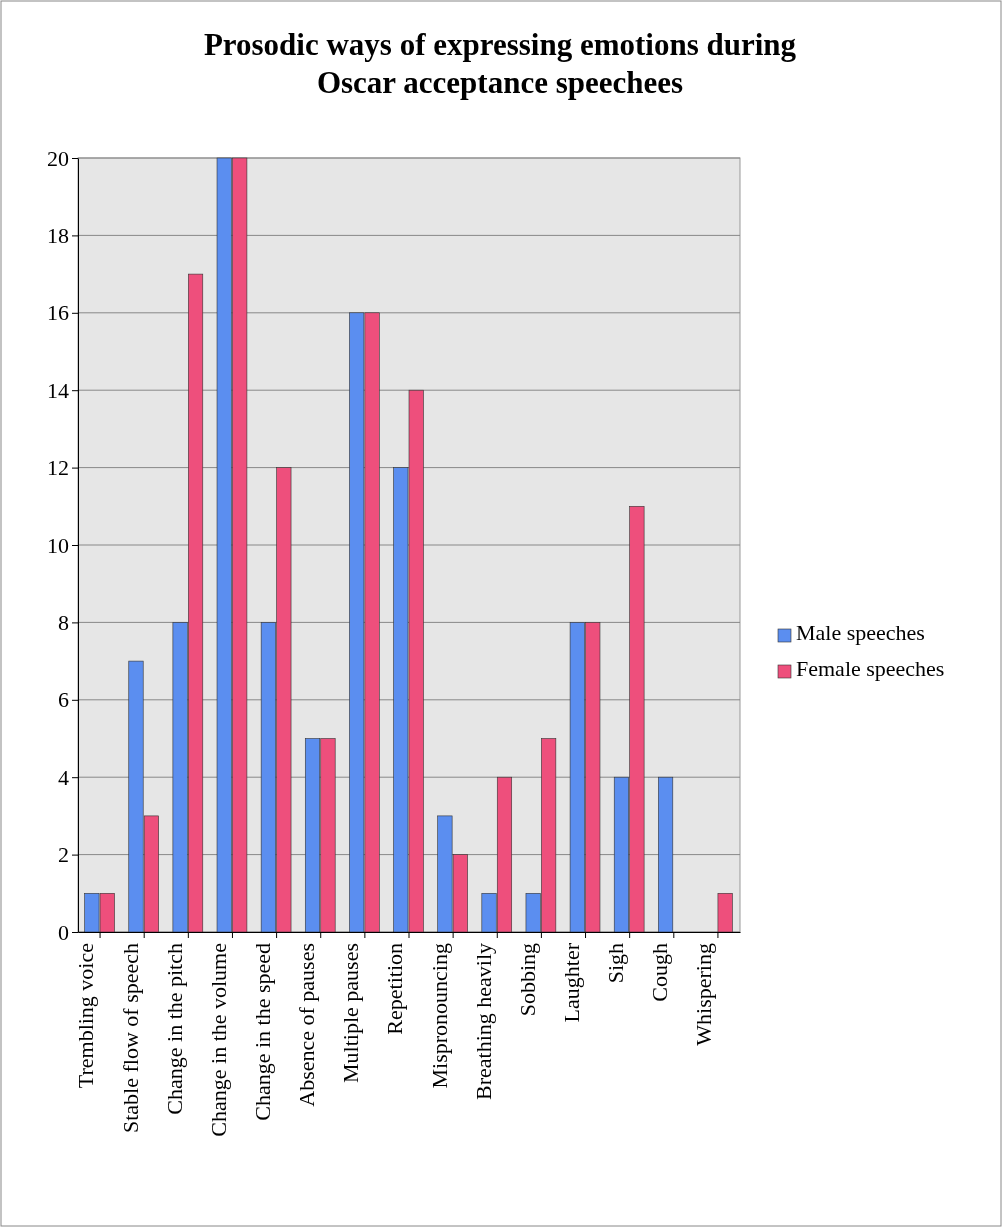  Describe the element at coordinates (870, 668) in the screenshot. I see `legend-label: Female speeches` at that location.